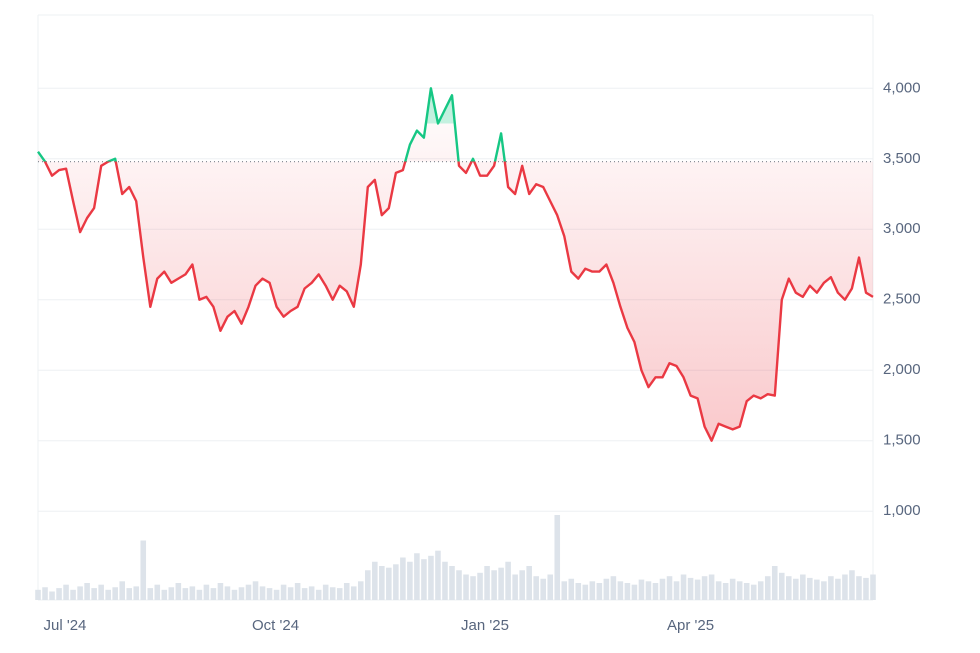  What do you see at coordinates (902, 228) in the screenshot?
I see `y-tick-label: 3,000` at bounding box center [902, 228].